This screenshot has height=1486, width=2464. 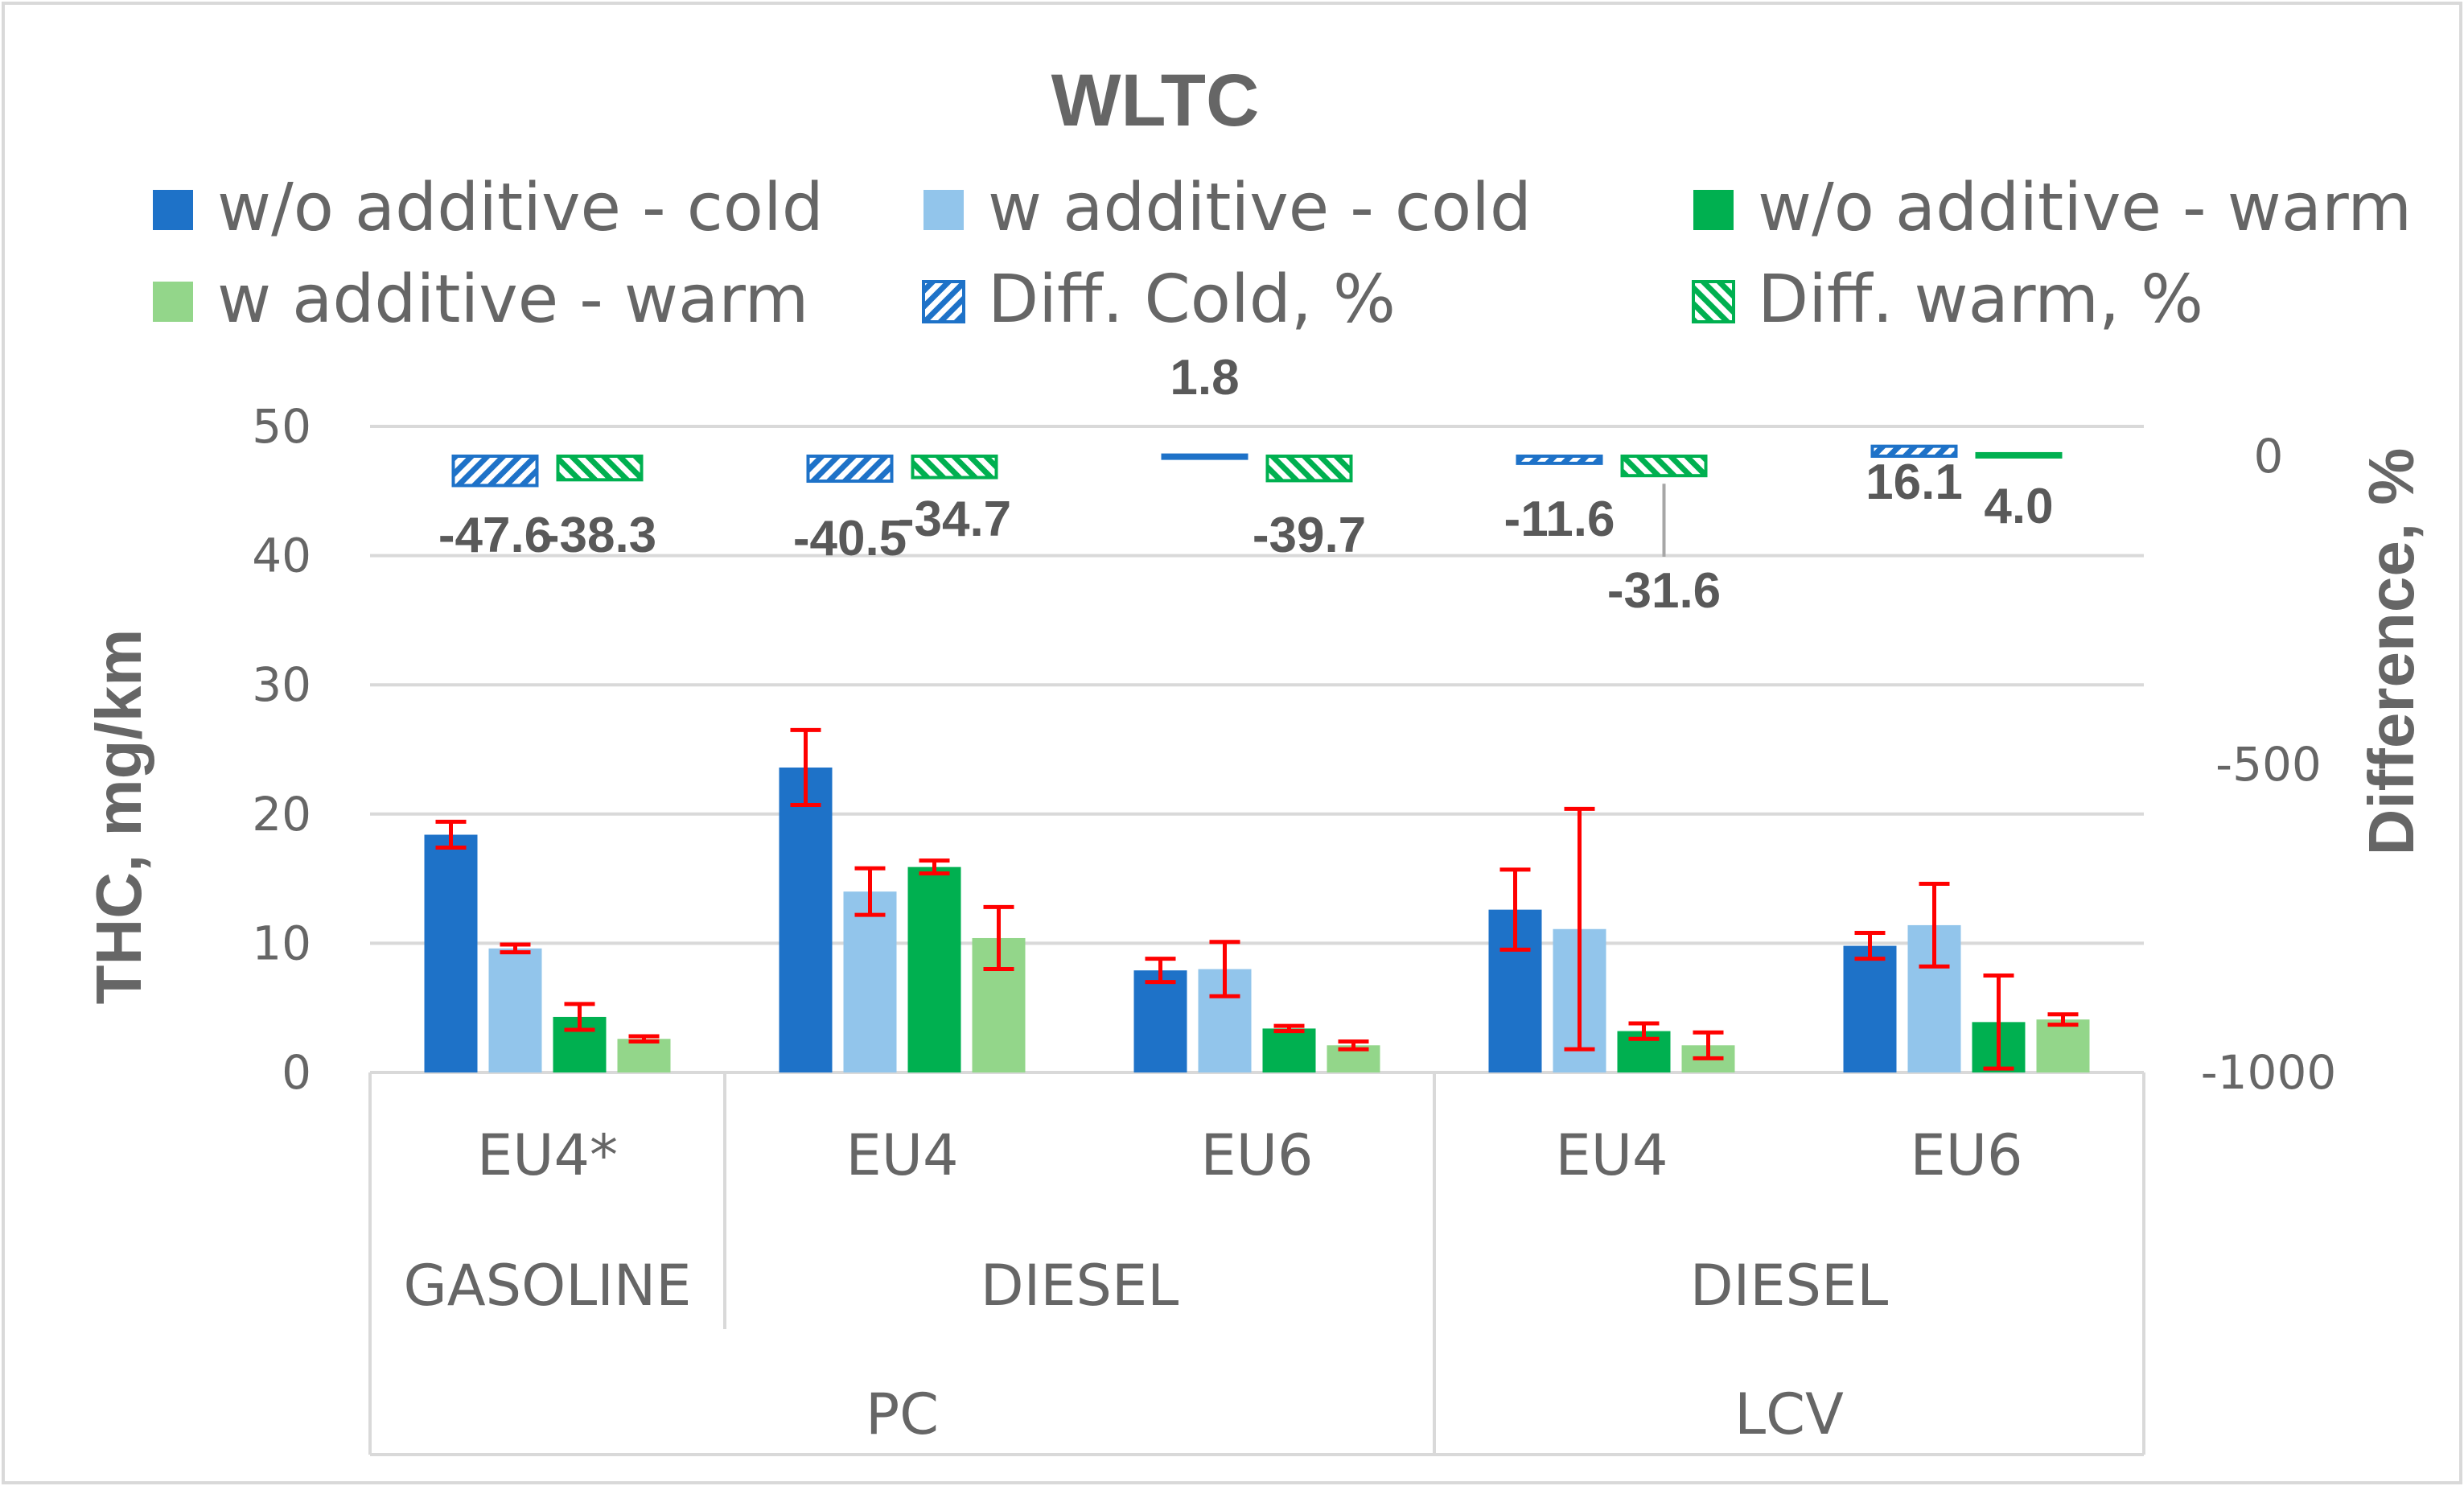 What do you see at coordinates (281, 943) in the screenshot?
I see `y-tick-label: 10` at bounding box center [281, 943].